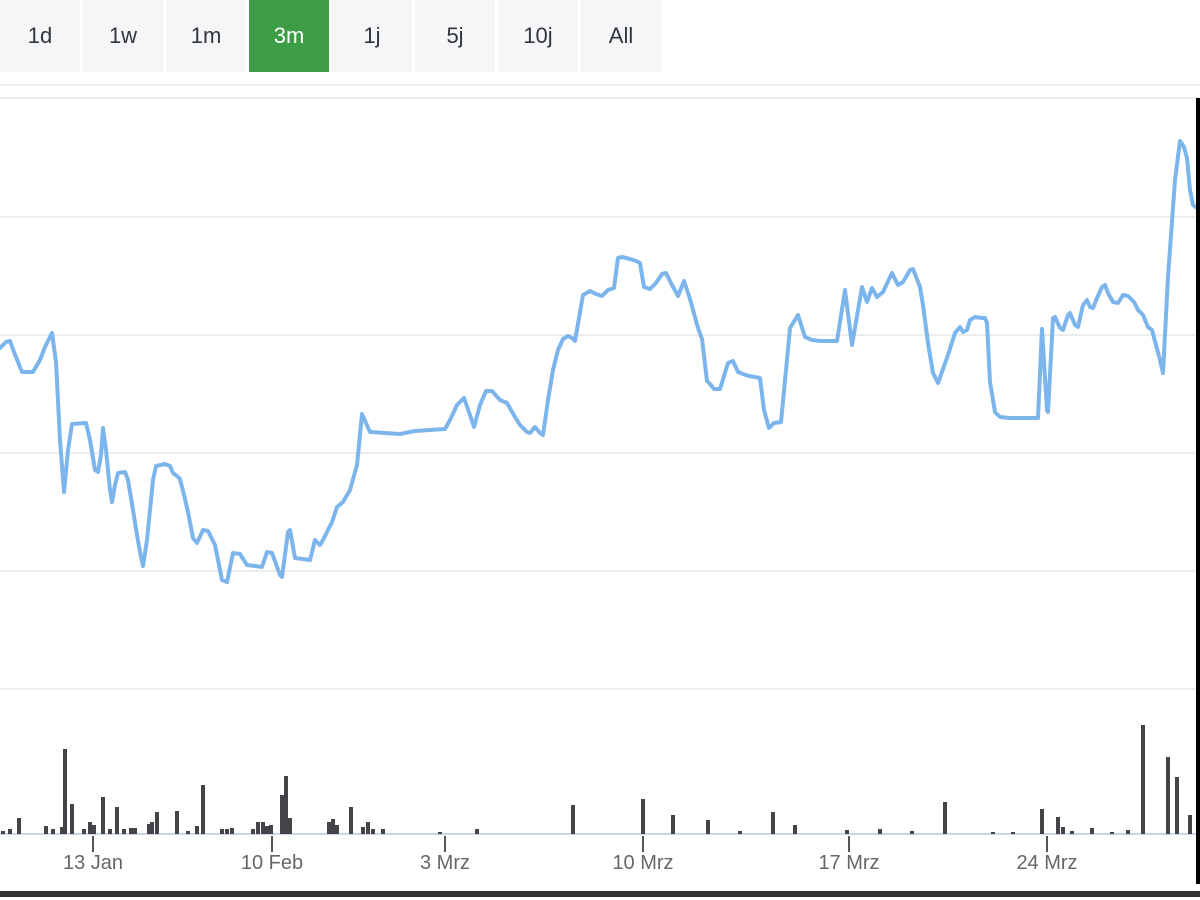 This screenshot has width=1200, height=900. What do you see at coordinates (372, 36) in the screenshot?
I see `range-button-1j: 1j` at bounding box center [372, 36].